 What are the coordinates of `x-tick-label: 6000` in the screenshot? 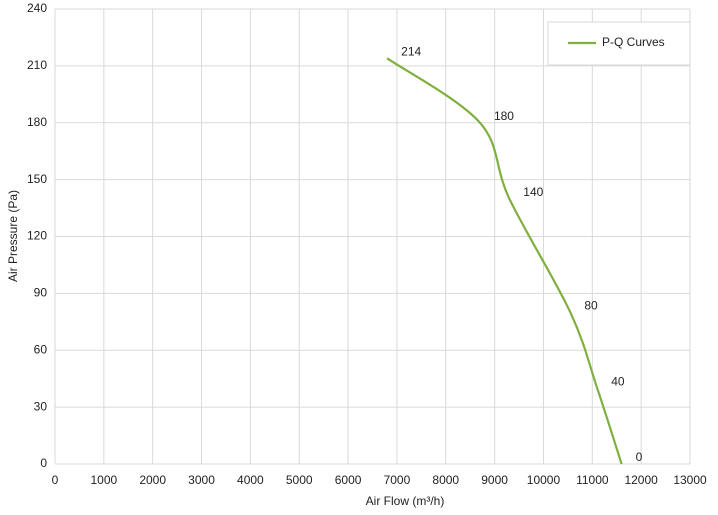 It's located at (348, 480).